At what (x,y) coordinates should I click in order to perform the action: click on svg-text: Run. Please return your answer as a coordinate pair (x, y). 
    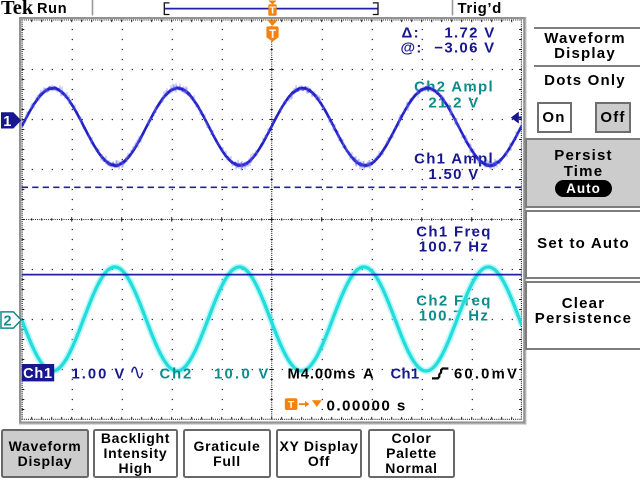
    Looking at the image, I should click on (52, 9).